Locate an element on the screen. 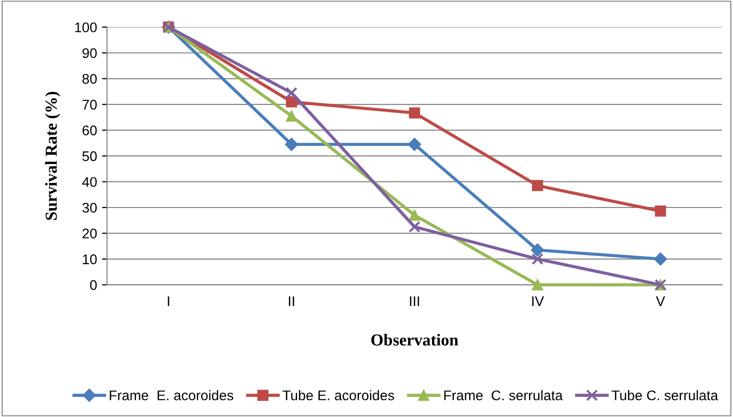  y-tick-label: 20 is located at coordinates (89, 233).